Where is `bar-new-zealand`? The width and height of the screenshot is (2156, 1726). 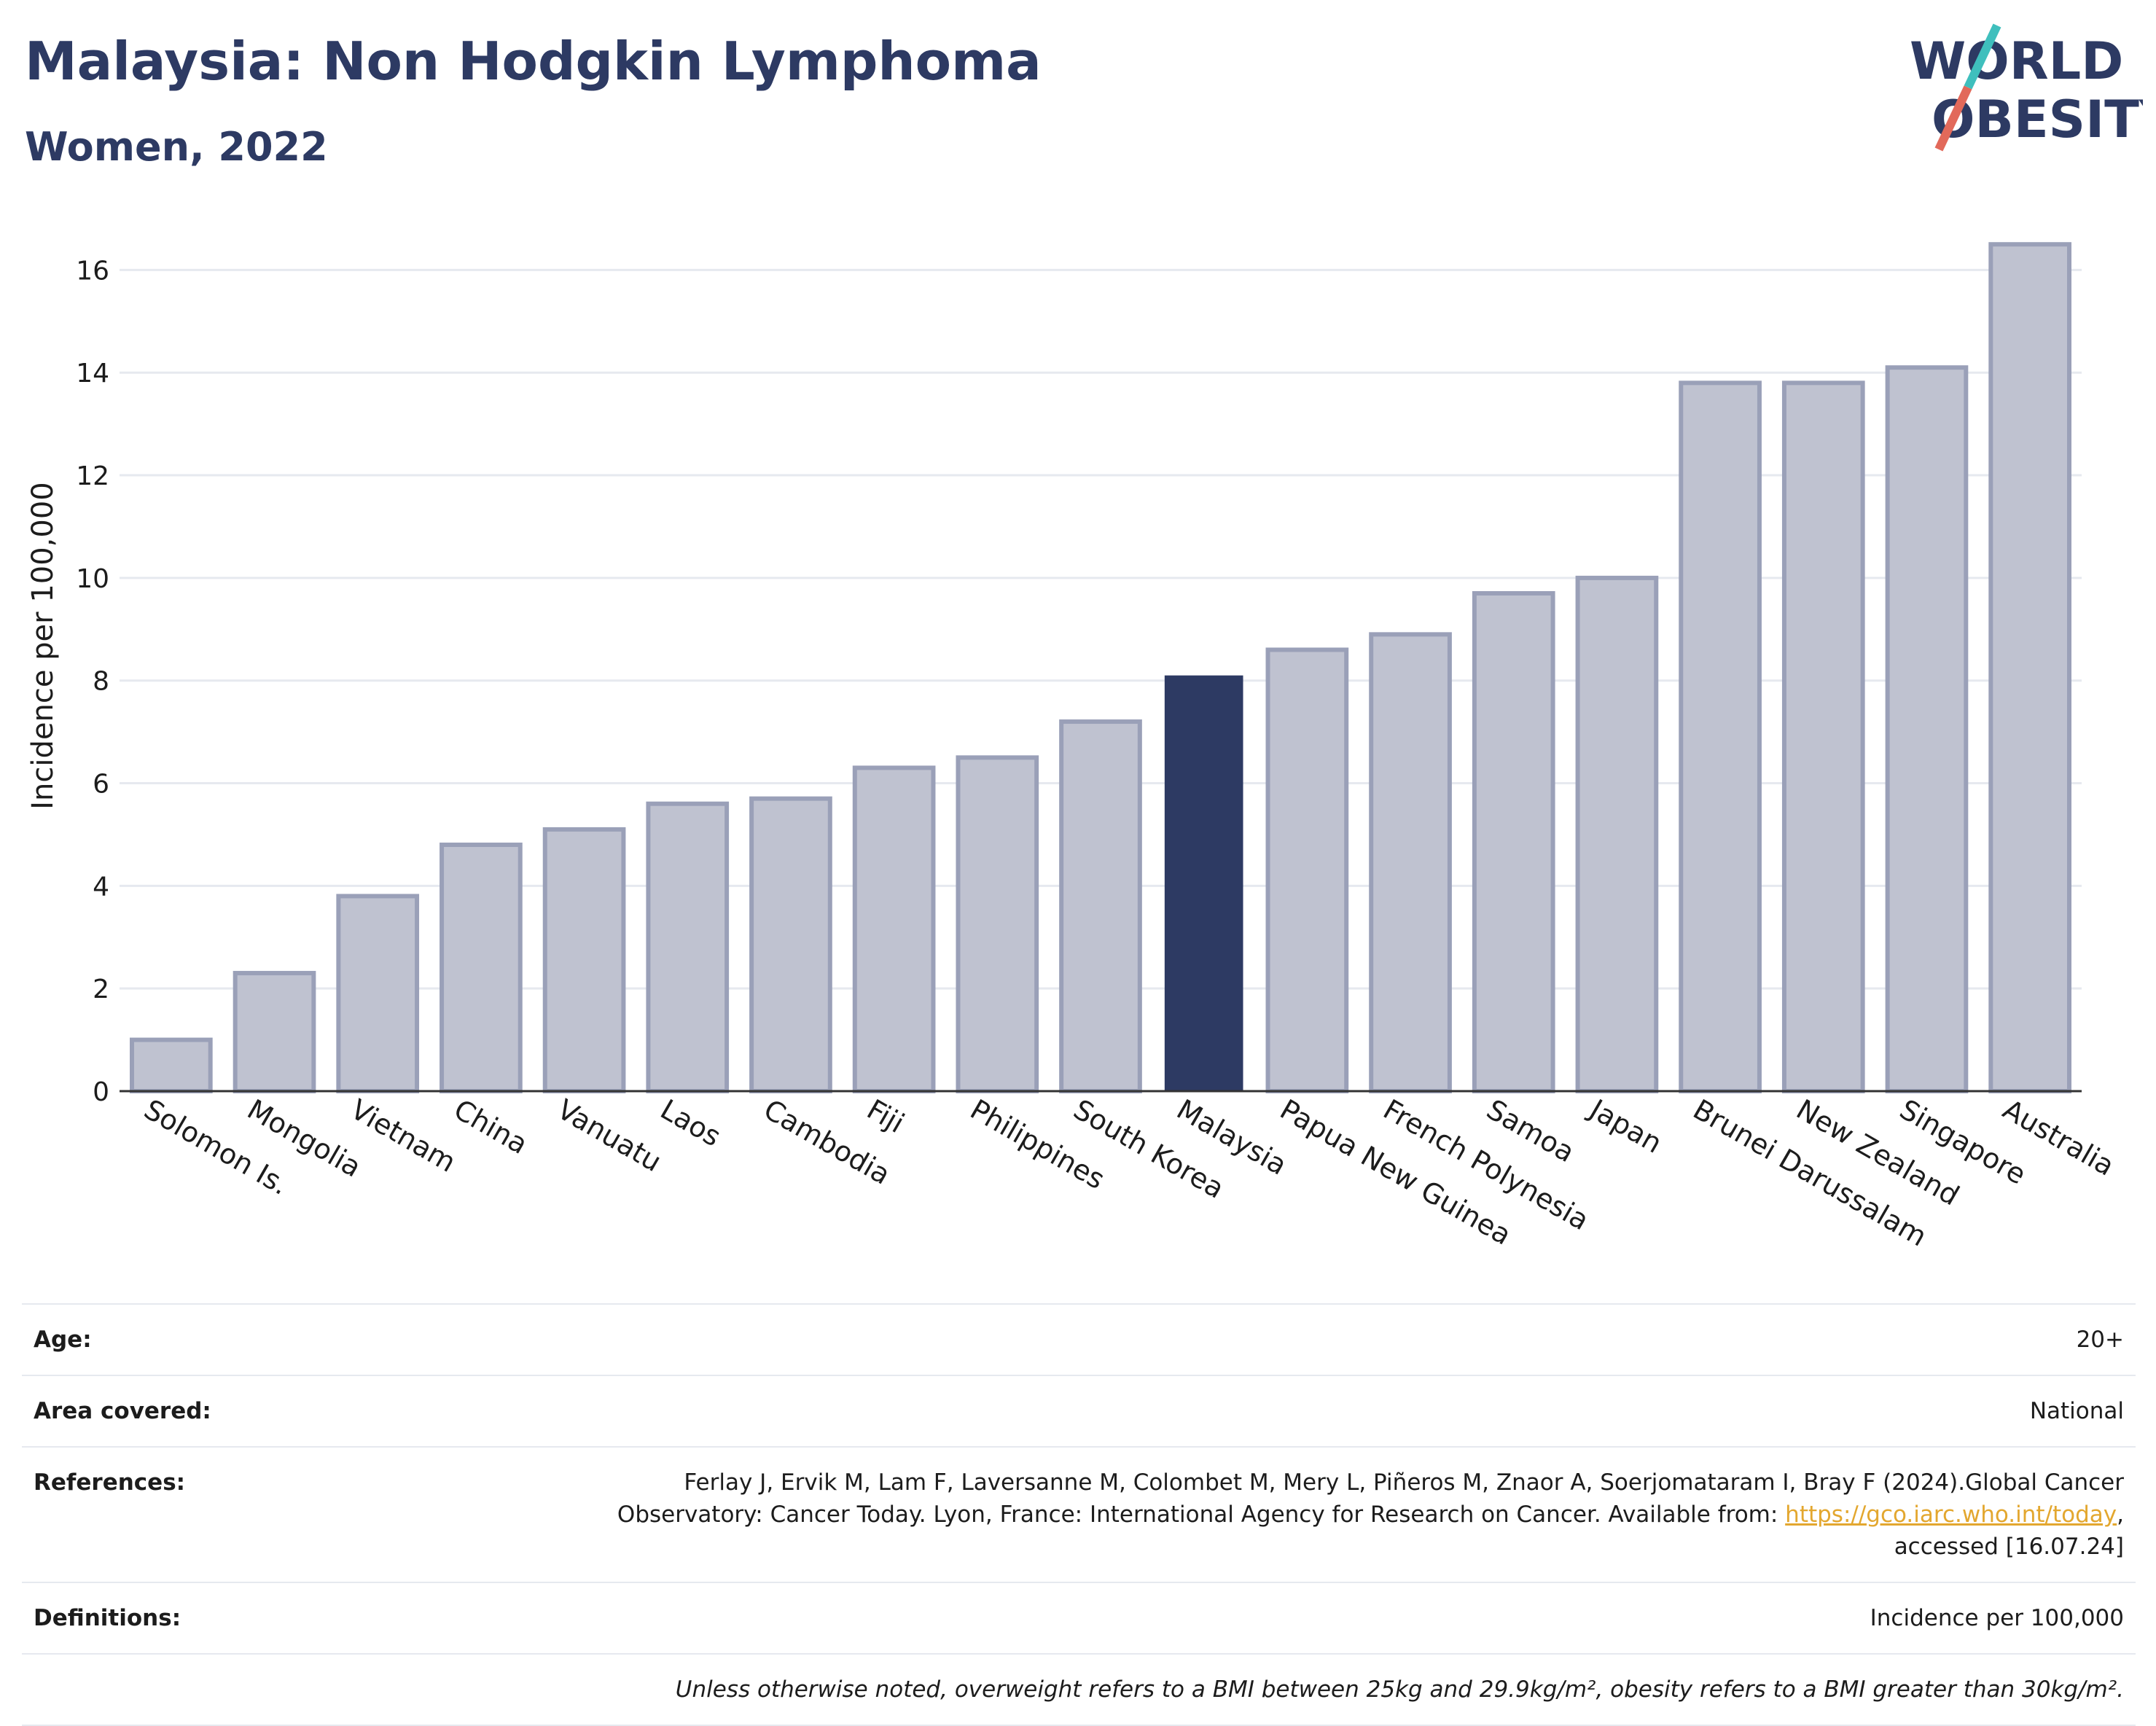 bar-new-zealand is located at coordinates (1823, 736).